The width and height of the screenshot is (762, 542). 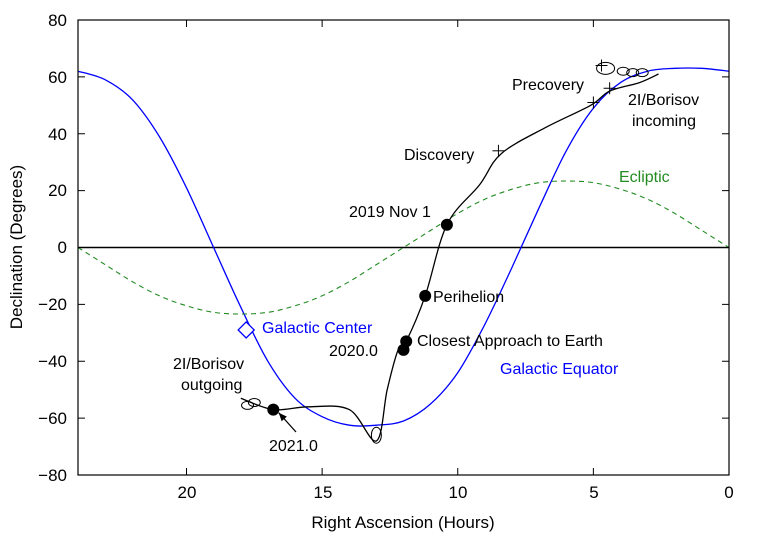 I want to click on y-tick-label-40: 40, so click(x=57, y=134).